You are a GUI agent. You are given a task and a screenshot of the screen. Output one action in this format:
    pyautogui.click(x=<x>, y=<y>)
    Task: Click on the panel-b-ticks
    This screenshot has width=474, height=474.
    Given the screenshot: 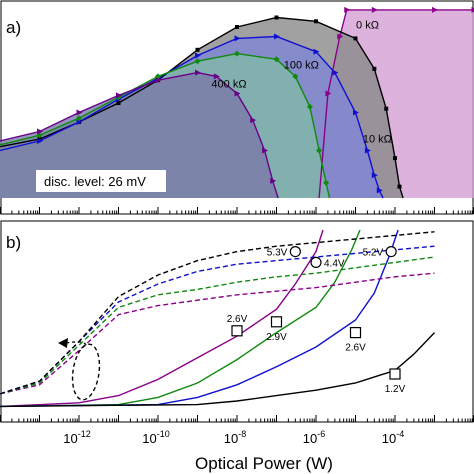 What is the action you would take?
    pyautogui.click(x=237, y=418)
    